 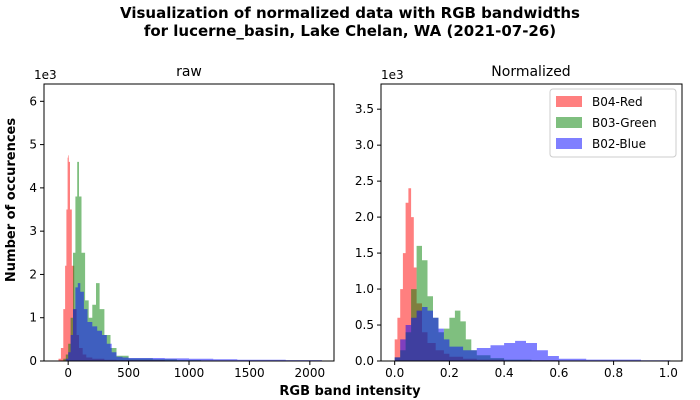 I want to click on raw-title: raw, so click(x=189, y=72).